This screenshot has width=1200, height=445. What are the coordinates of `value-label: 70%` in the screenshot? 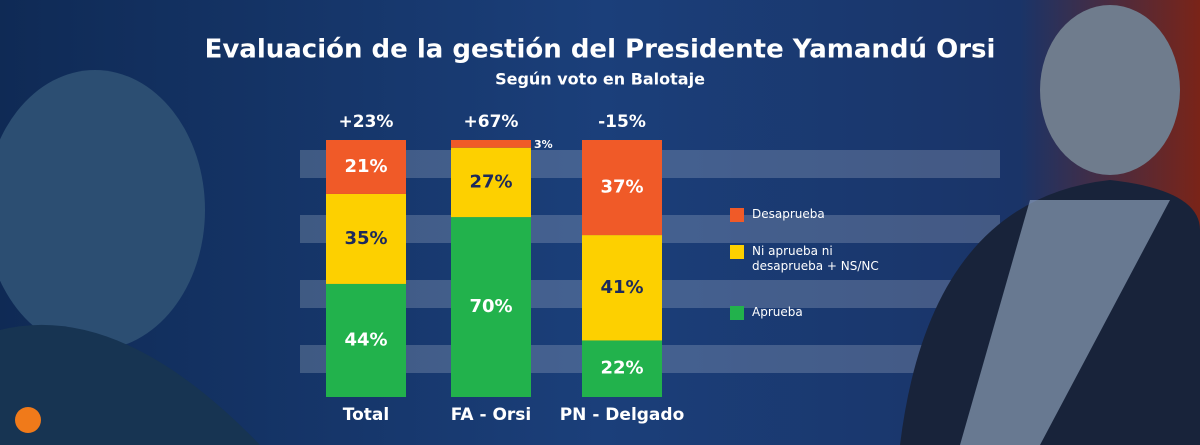 It's located at (490, 306).